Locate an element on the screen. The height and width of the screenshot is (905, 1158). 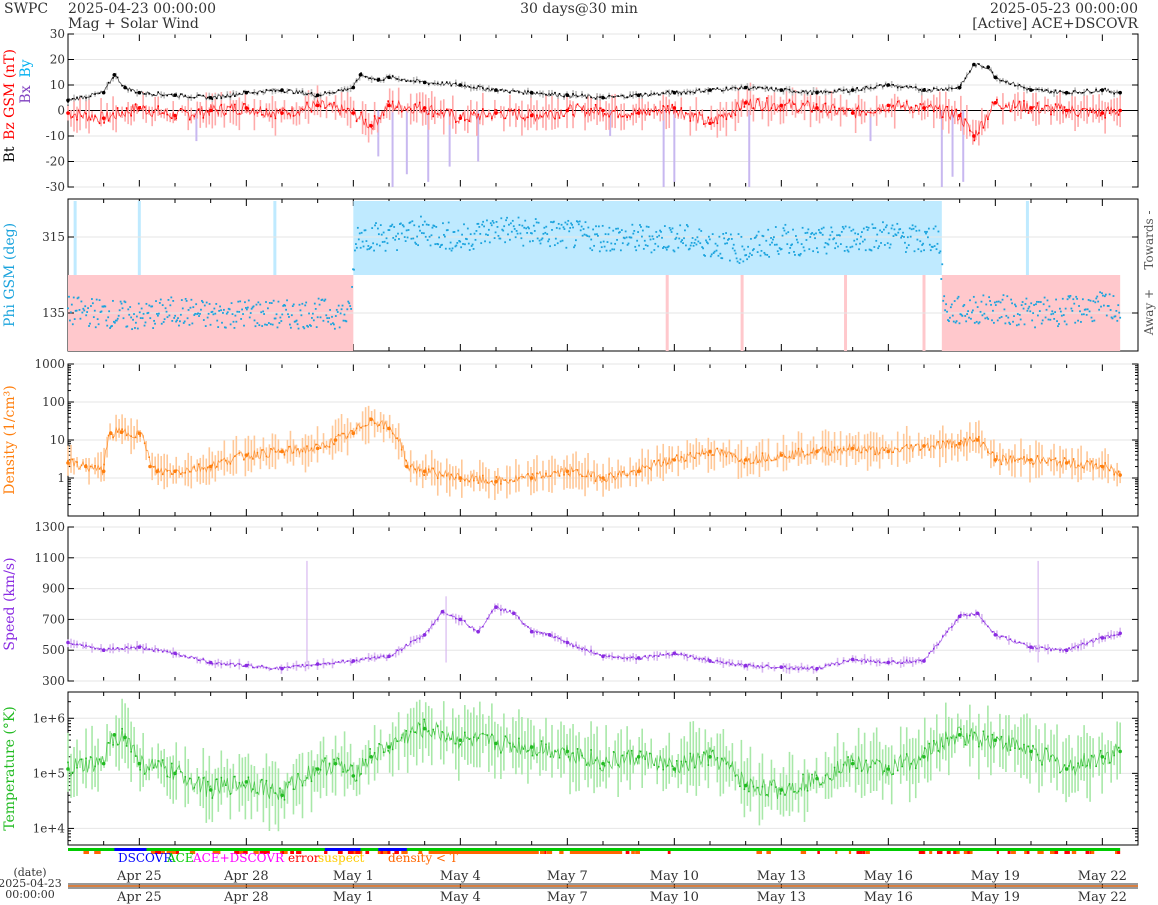
density-point is located at coordinates (603, 478).